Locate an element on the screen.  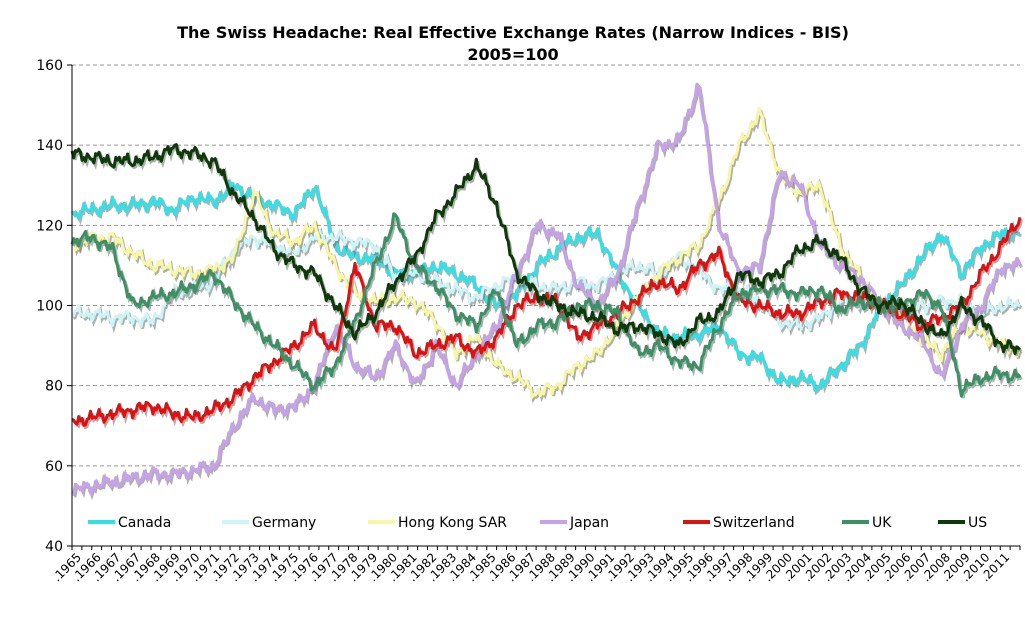
legend-label: Canada is located at coordinates (144, 523).